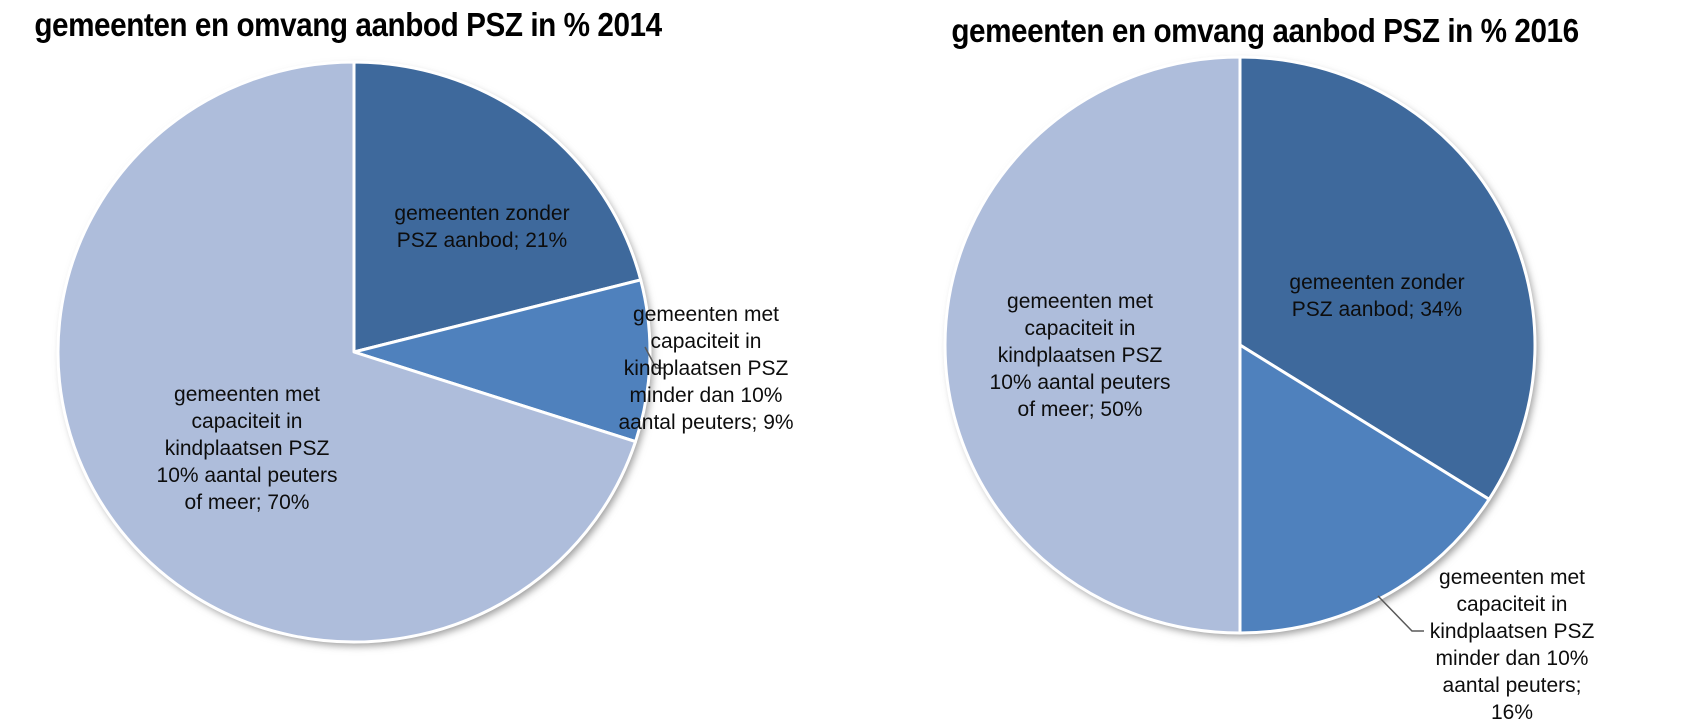 Image resolution: width=1690 pixels, height=726 pixels. I want to click on label-2016-zonder-psz: gemeenten zonder PSZ aanbod; 34%, so click(1377, 296).